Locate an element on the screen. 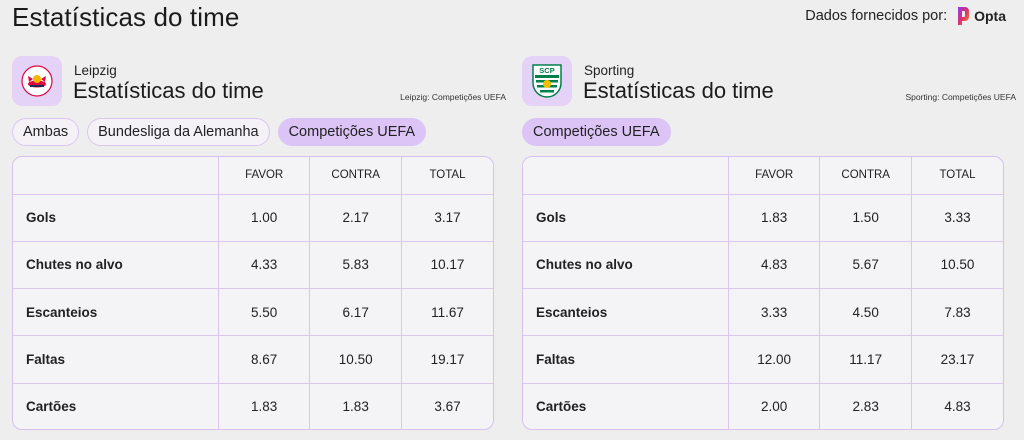 This screenshot has height=440, width=1024. table-row: Faltas 12.00 11.17 23.17 is located at coordinates (763, 359).